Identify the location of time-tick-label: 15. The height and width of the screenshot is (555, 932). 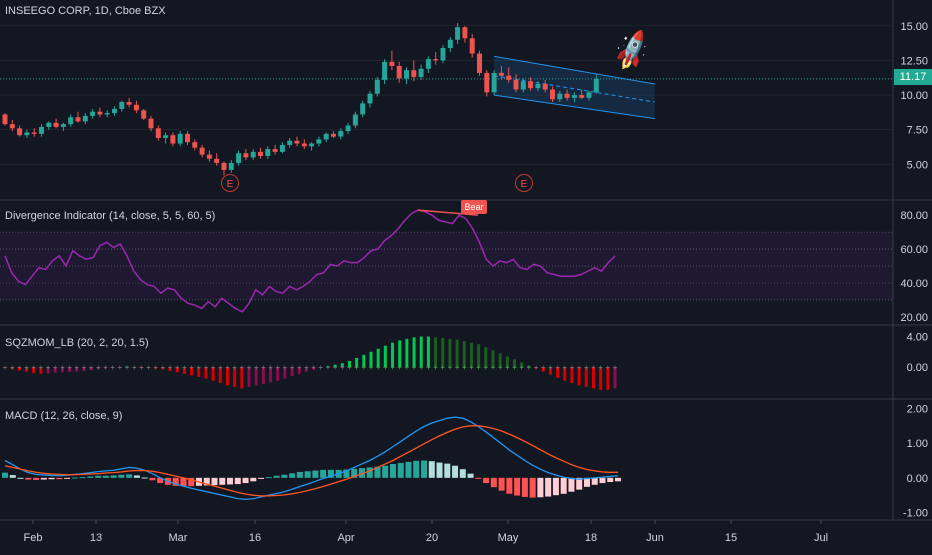
(731, 538).